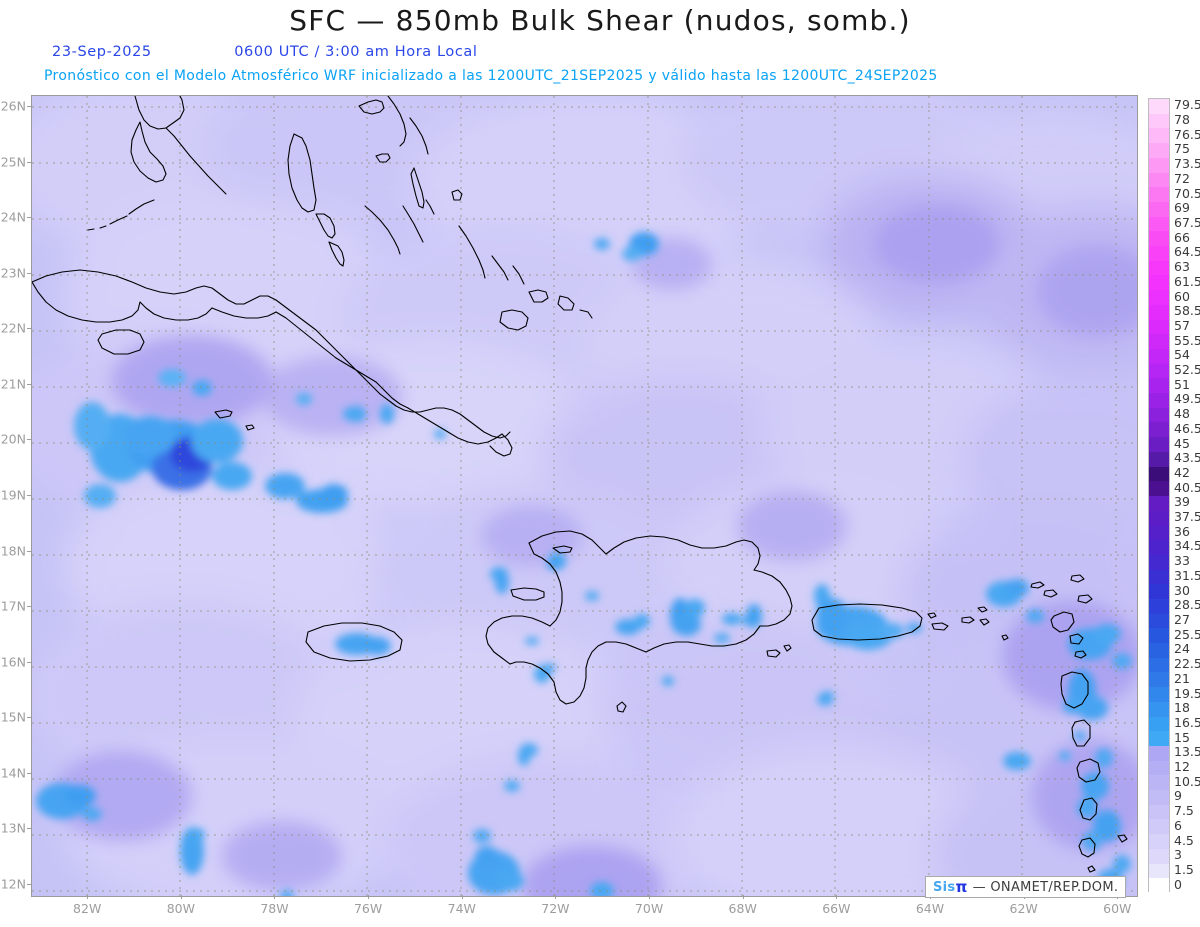 The image size is (1200, 927). What do you see at coordinates (1023, 908) in the screenshot?
I see `x-axis-tick-label: 62W` at bounding box center [1023, 908].